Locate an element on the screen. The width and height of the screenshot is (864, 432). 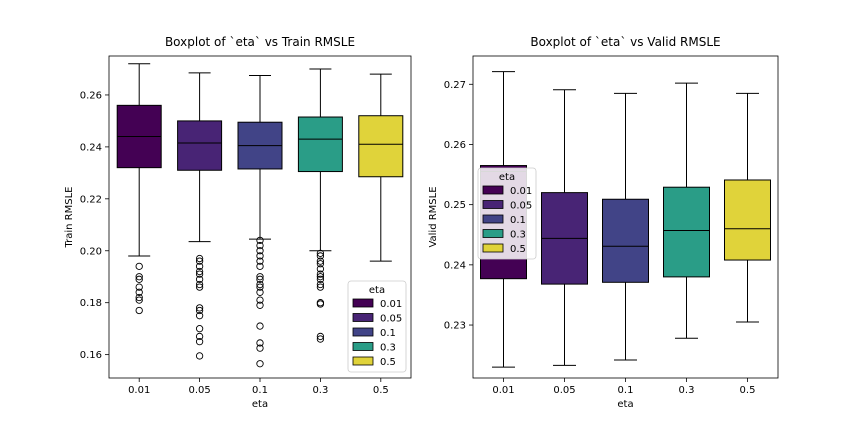
chart-title: Boxplot of `eta` vs Train RMSLE is located at coordinates (260, 42).